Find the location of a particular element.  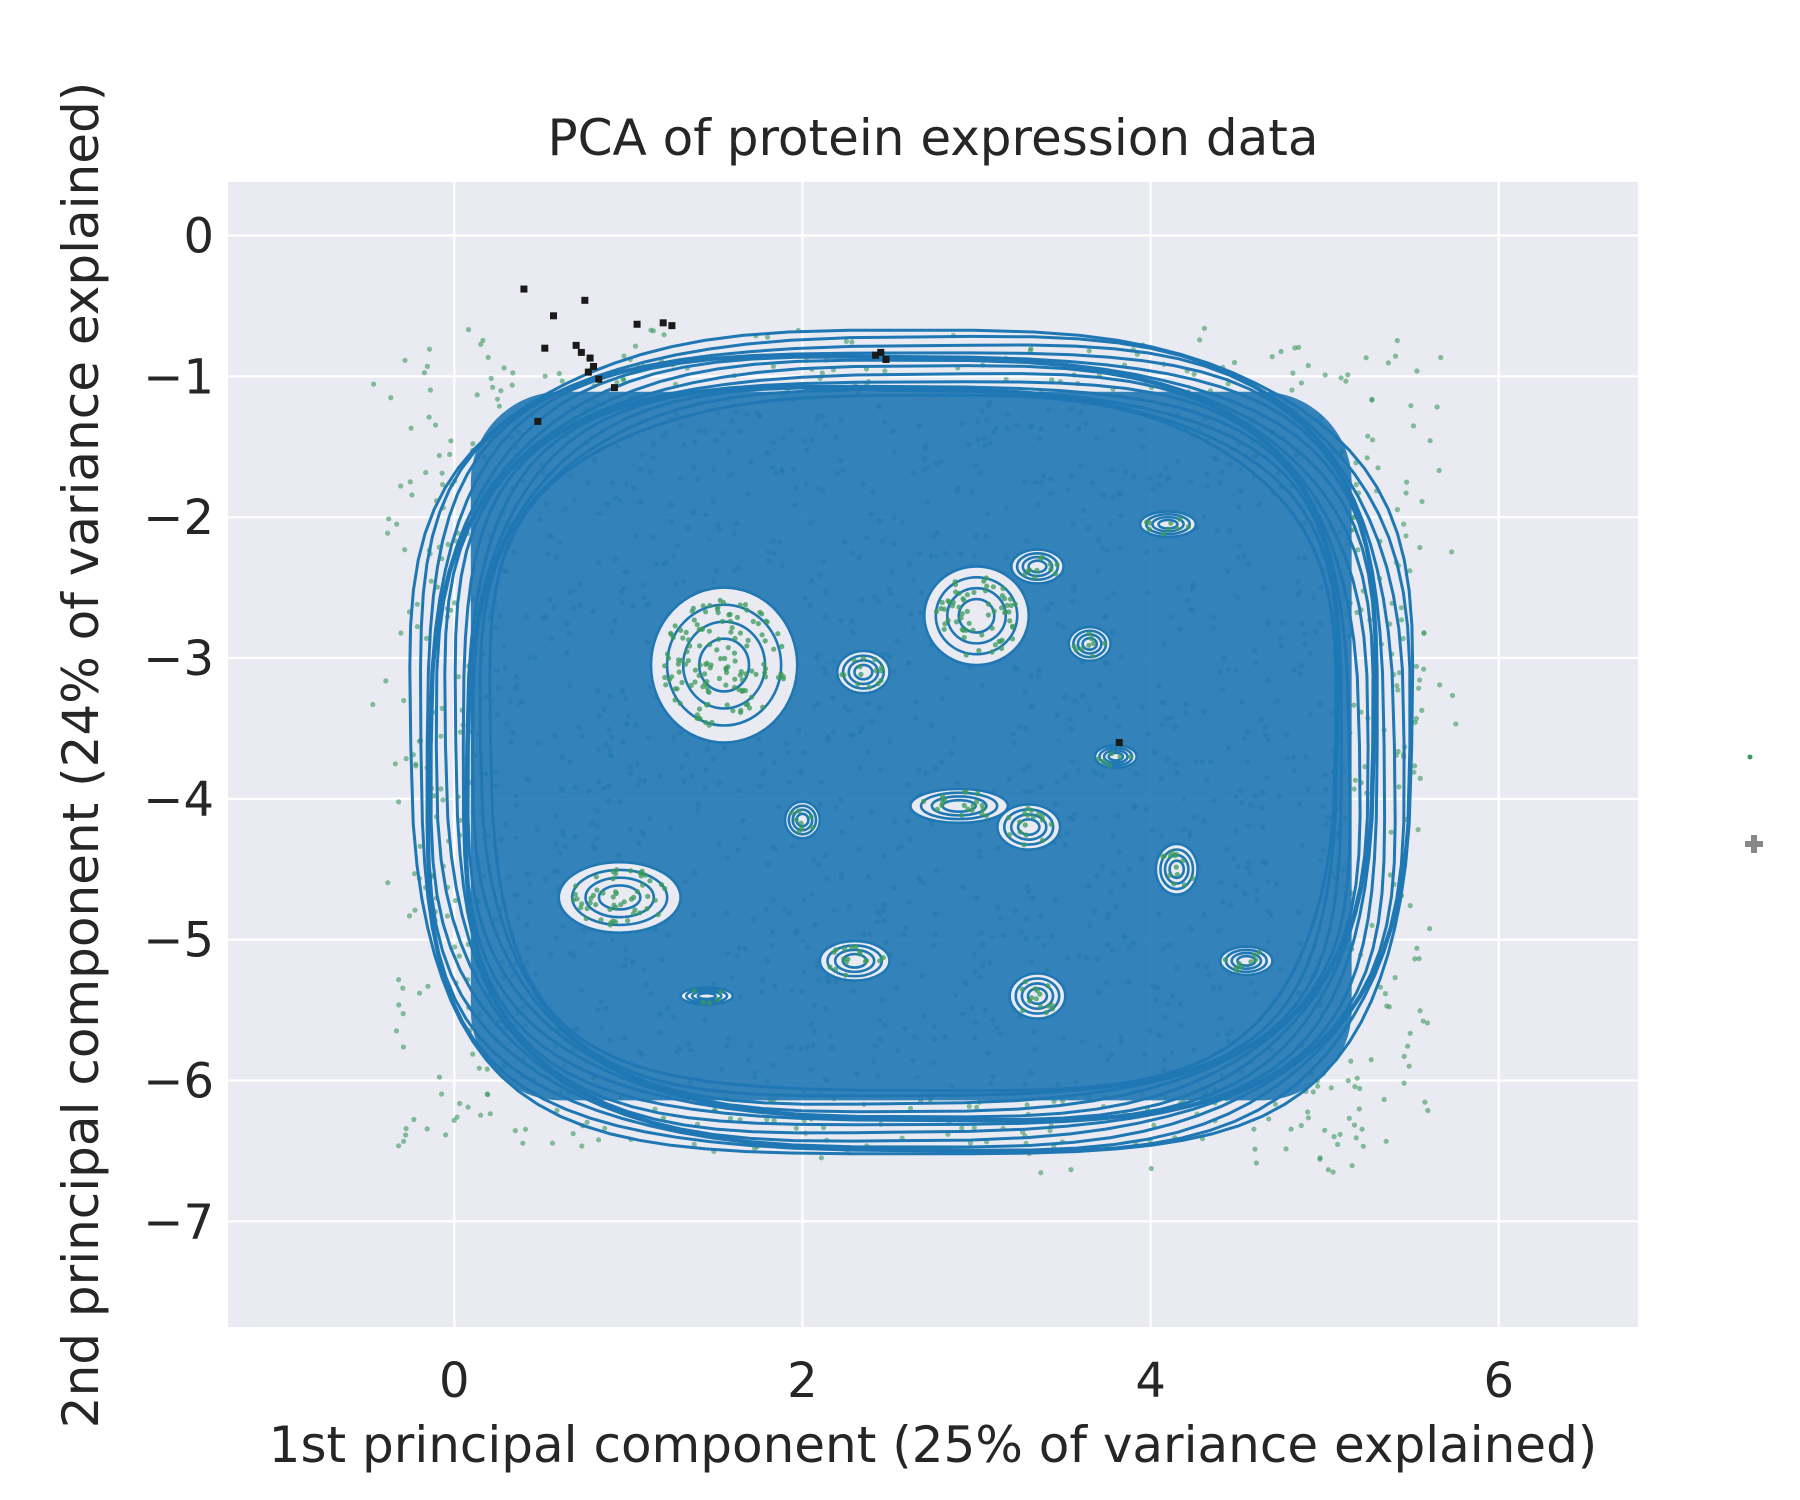

contour-island is located at coordinates (724, 665).